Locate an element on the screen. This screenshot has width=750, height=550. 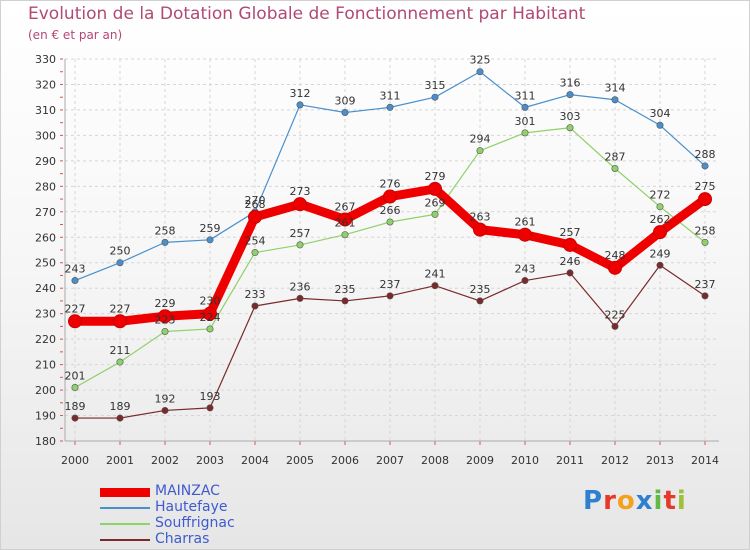
legend-label: Charras is located at coordinates (182, 539).